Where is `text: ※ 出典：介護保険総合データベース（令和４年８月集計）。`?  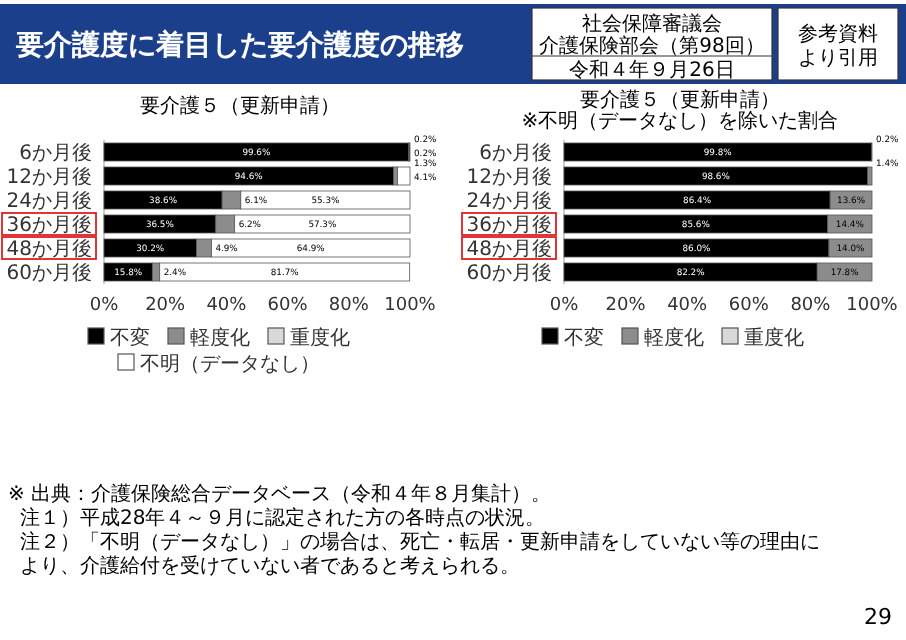 text: ※ 出典：介護保険総合データベース（令和４年８月集計）。 is located at coordinates (280, 494).